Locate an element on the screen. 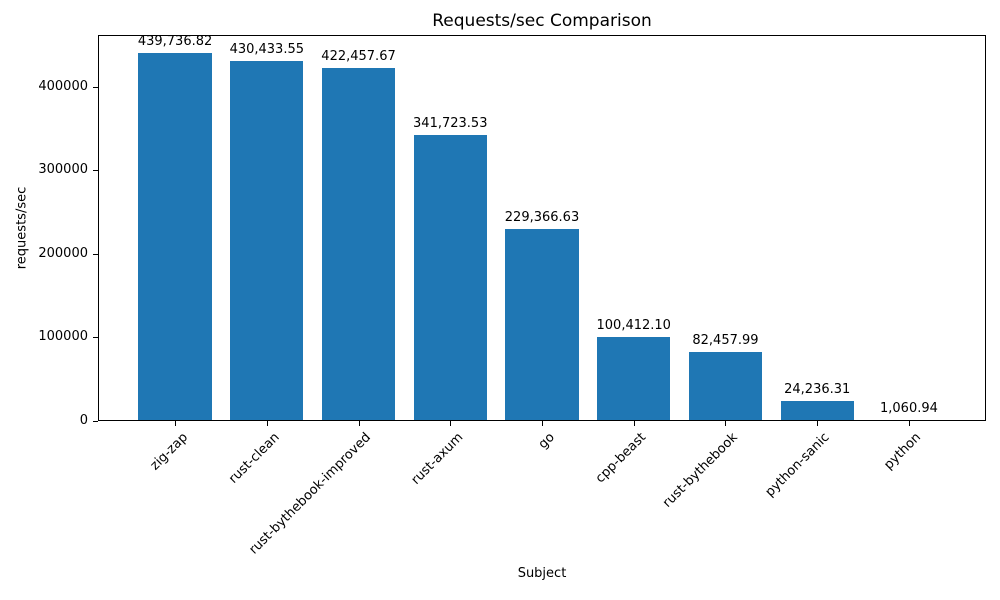 This screenshot has width=1000, height=600. bar-value-label: 1,060.94 is located at coordinates (908, 408).